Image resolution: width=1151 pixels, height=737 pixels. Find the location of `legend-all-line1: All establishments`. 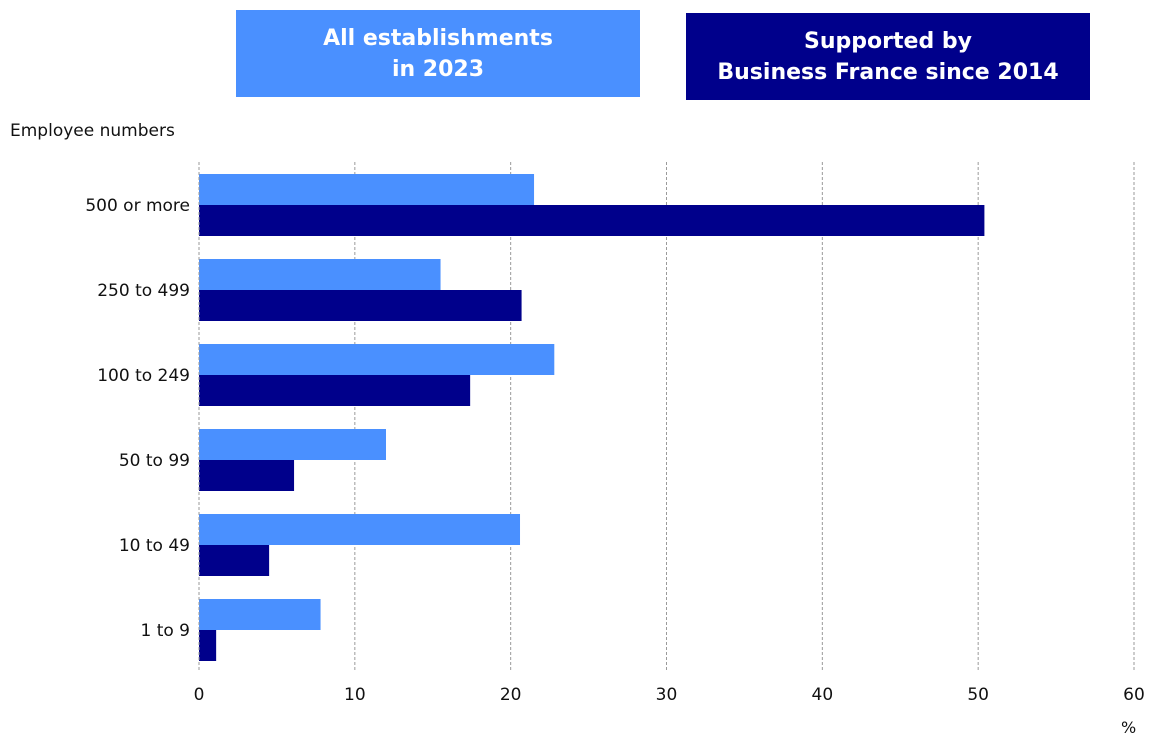

legend-all-line1: All establishments is located at coordinates (438, 38).